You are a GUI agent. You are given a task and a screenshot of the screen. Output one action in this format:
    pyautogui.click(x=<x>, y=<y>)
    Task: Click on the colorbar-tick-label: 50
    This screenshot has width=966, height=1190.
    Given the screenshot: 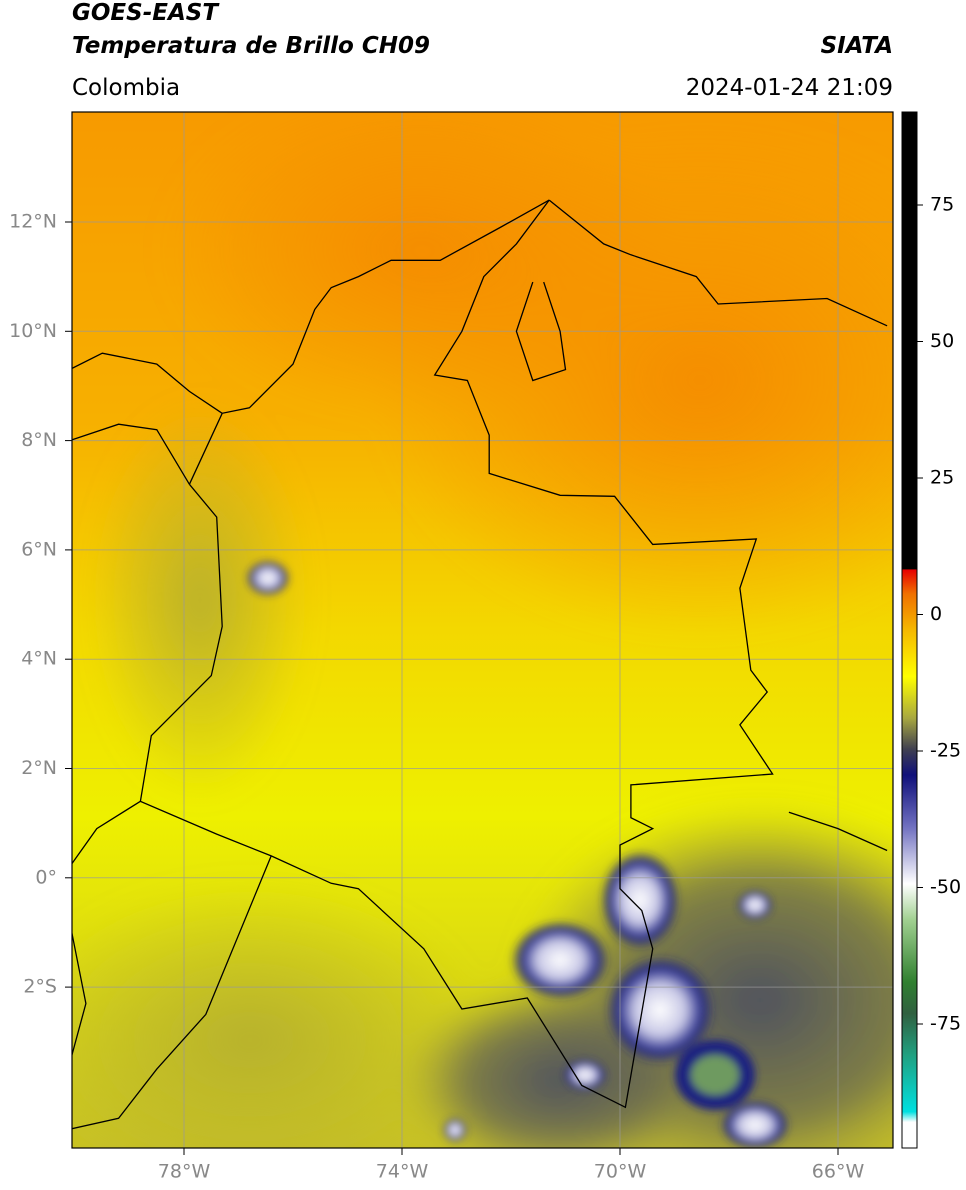 What is the action you would take?
    pyautogui.click(x=942, y=341)
    